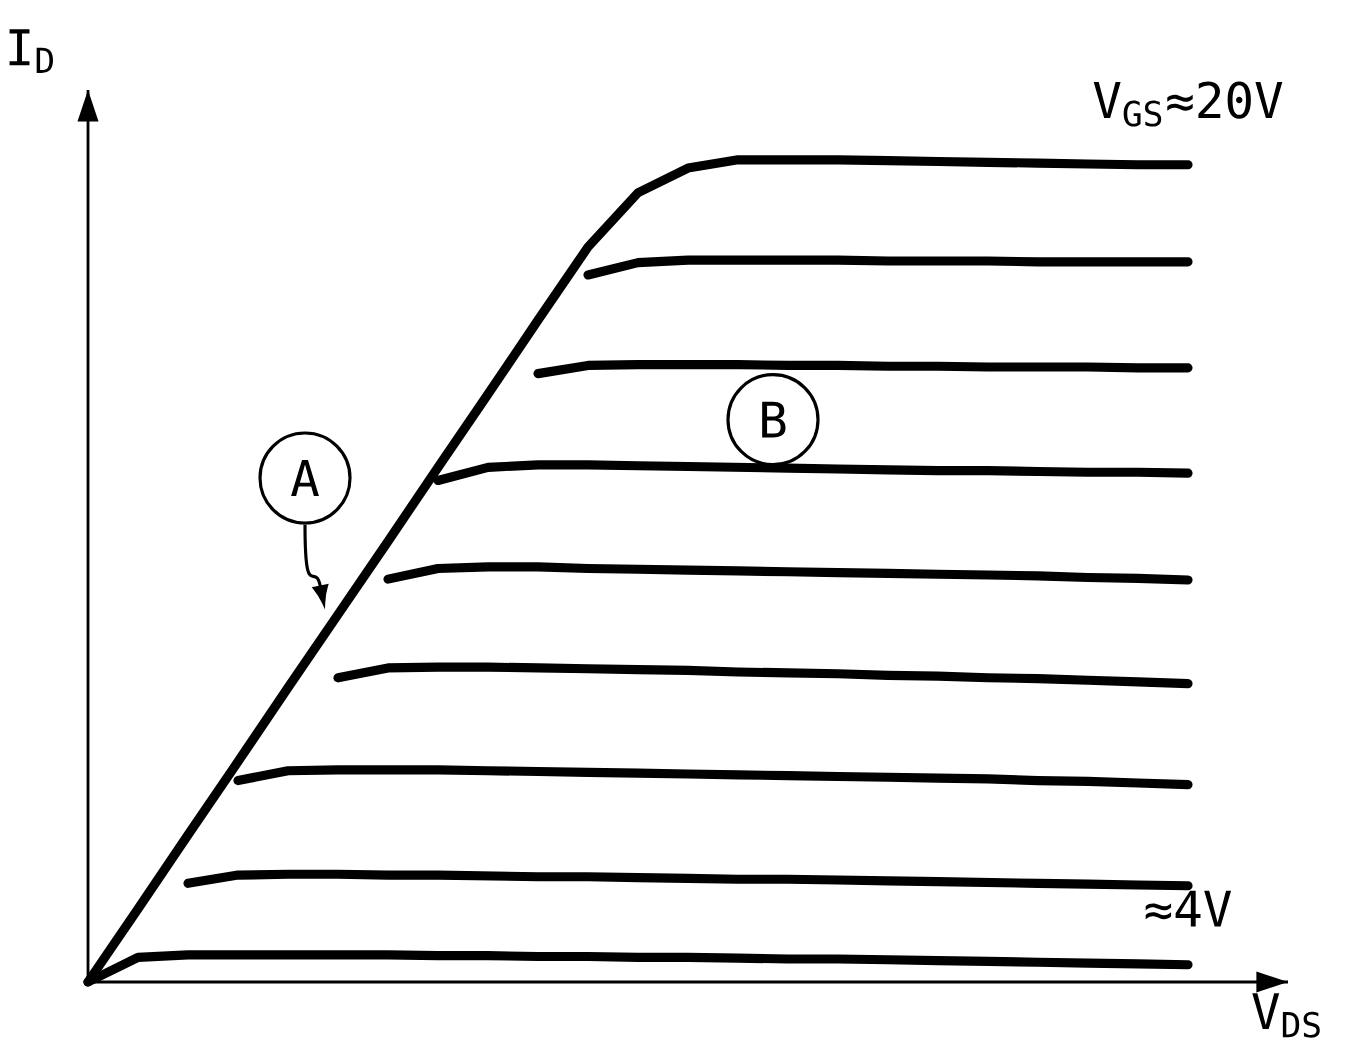  Describe the element at coordinates (1188, 908) in the screenshot. I see `series-label: ≈4V` at that location.